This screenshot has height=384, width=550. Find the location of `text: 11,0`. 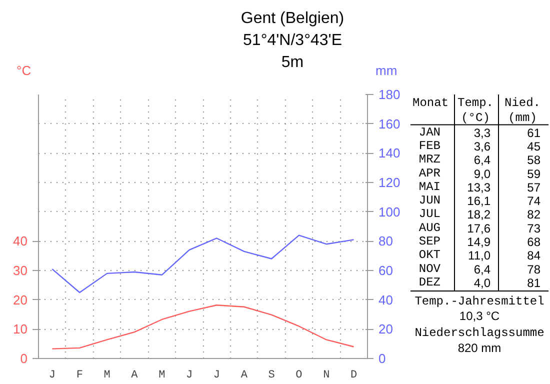

text: 11,0 is located at coordinates (479, 255).